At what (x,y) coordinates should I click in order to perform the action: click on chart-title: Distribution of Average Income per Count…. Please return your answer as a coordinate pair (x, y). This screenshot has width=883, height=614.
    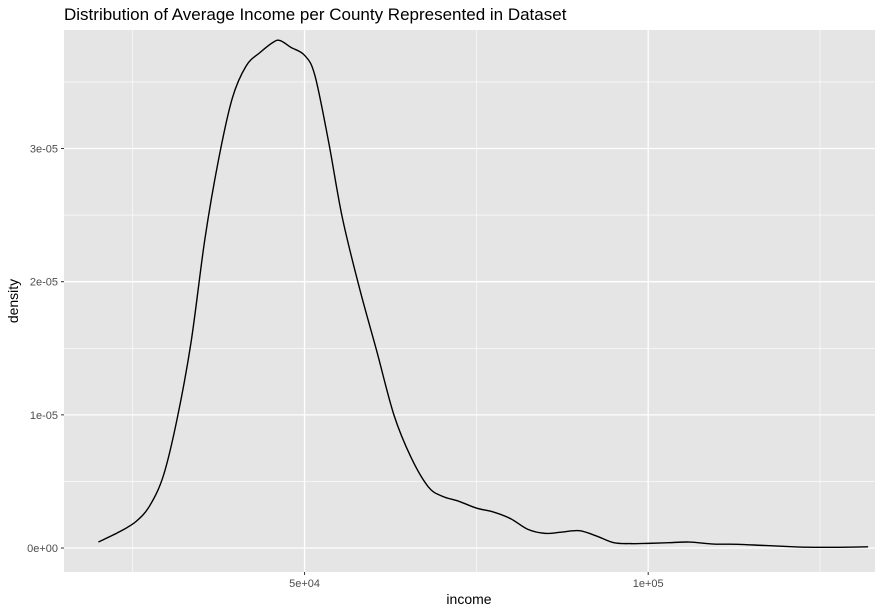
    Looking at the image, I should click on (315, 14).